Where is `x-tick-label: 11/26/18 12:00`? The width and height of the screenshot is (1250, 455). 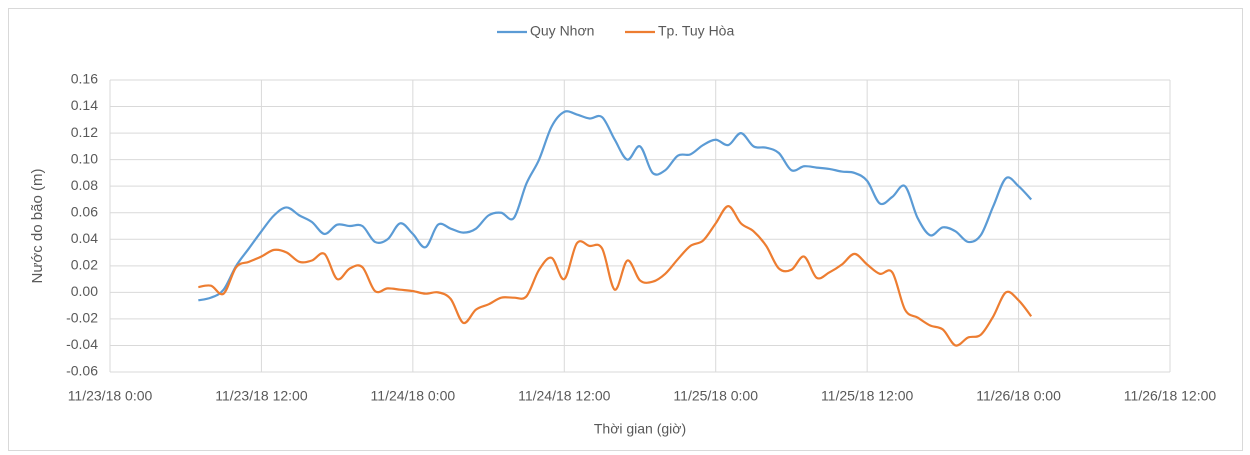
x-tick-label: 11/26/18 12:00 is located at coordinates (1170, 396).